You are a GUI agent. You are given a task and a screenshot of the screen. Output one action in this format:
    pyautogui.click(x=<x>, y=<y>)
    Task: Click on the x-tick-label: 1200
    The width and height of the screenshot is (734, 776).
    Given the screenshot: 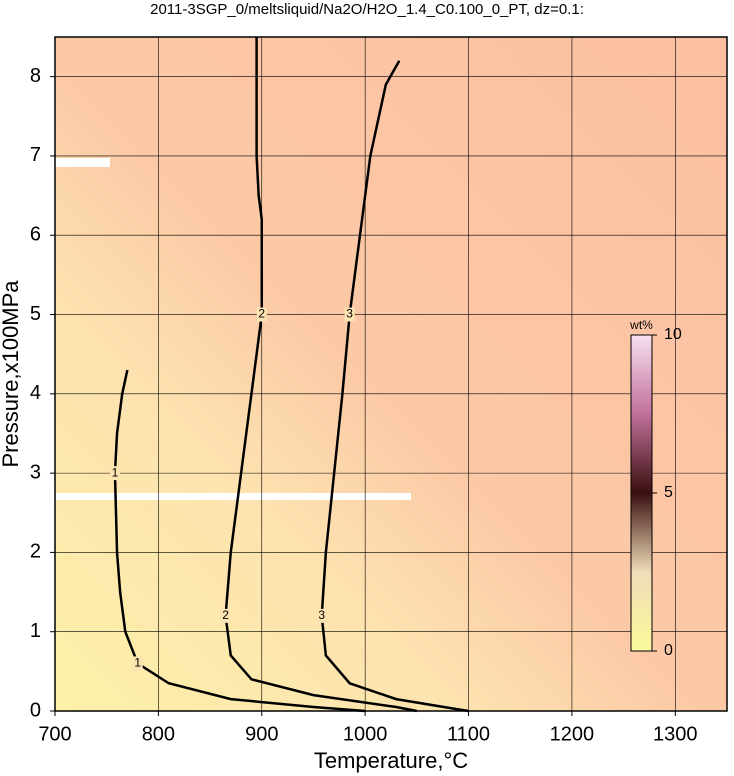 What is the action you would take?
    pyautogui.click(x=572, y=734)
    